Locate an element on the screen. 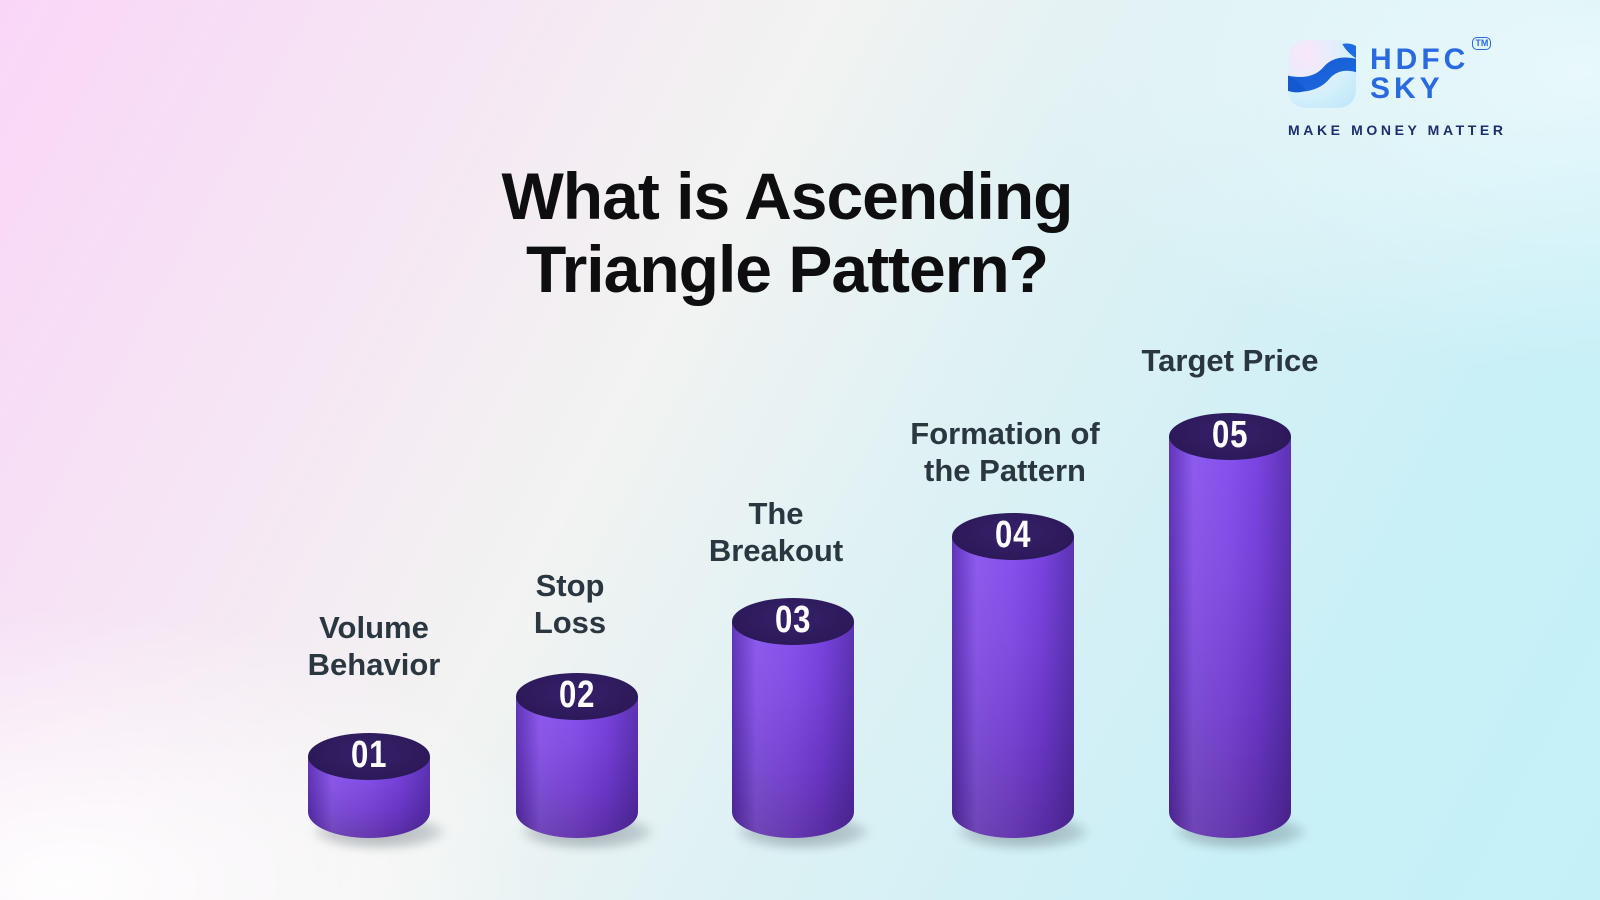 This screenshot has height=900, width=1600. cylinder-cap: 04 is located at coordinates (1013, 536).